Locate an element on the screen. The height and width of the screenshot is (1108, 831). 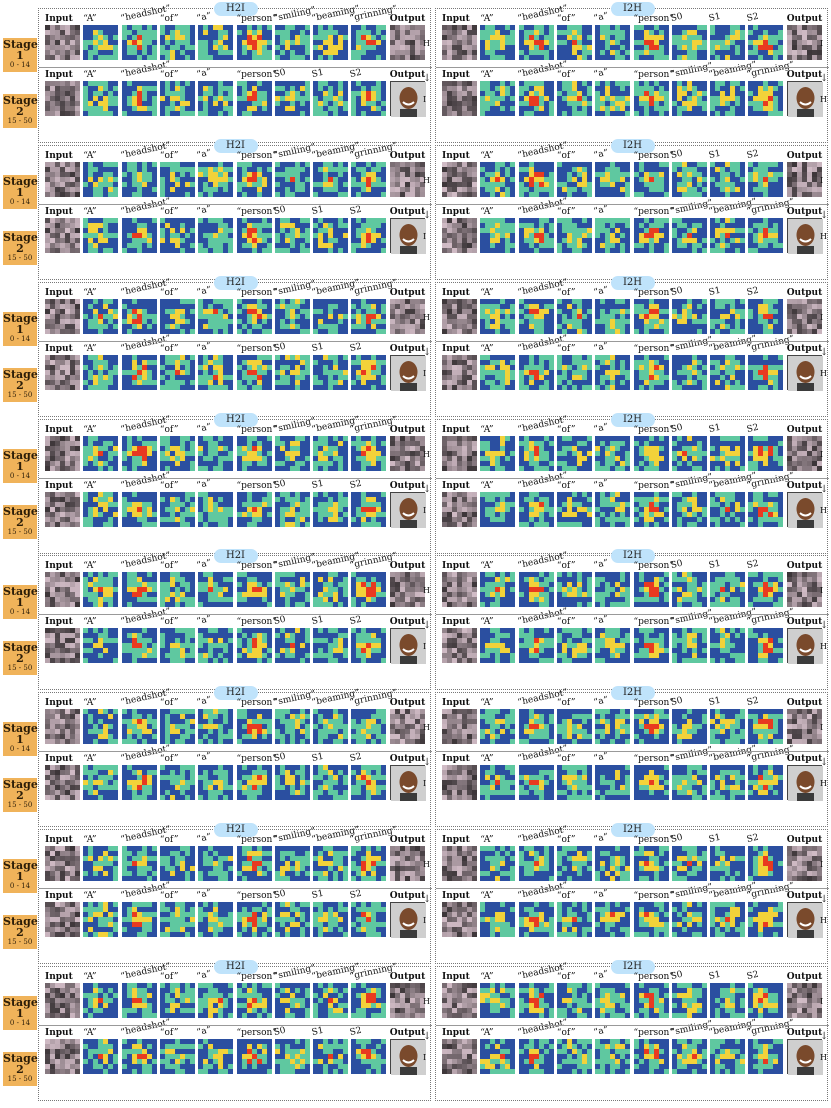
h2i-stage1-col-label: “a” is located at coordinates (204, 838).